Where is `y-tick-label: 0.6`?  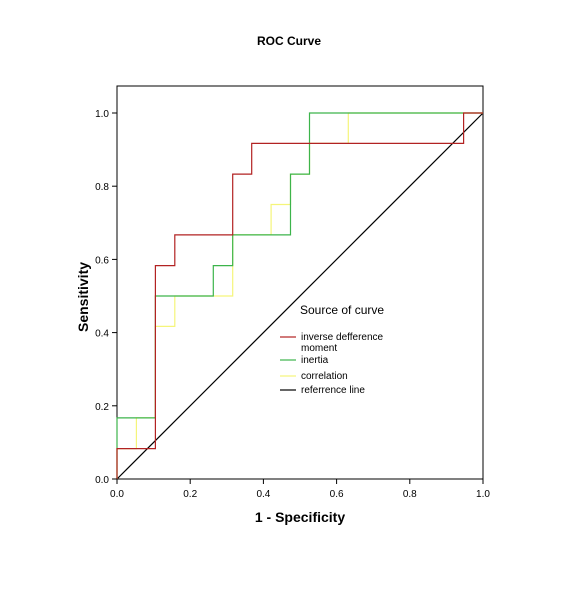
y-tick-label: 0.6 is located at coordinates (102, 260).